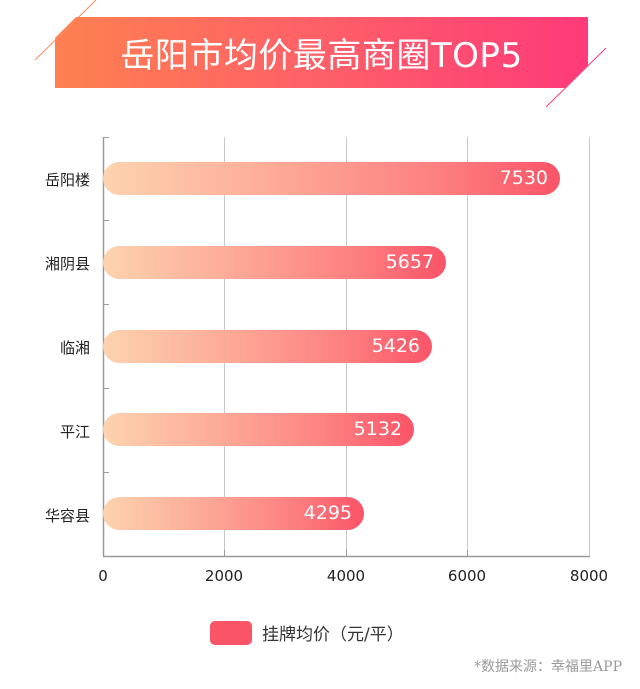 Image resolution: width=640 pixels, height=689 pixels. Describe the element at coordinates (67, 180) in the screenshot. I see `category-label: 岳阳楼` at that location.